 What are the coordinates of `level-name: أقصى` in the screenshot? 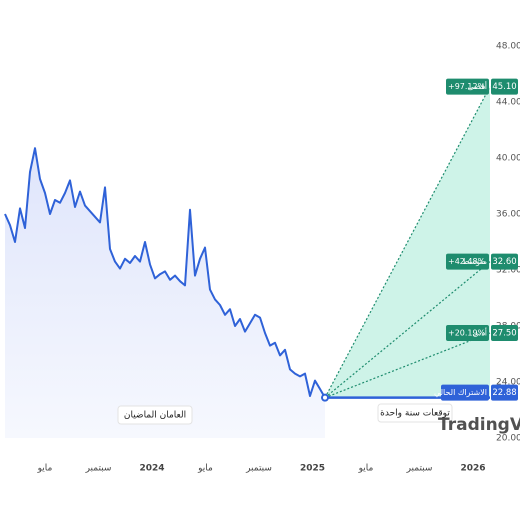 It's located at (477, 86).